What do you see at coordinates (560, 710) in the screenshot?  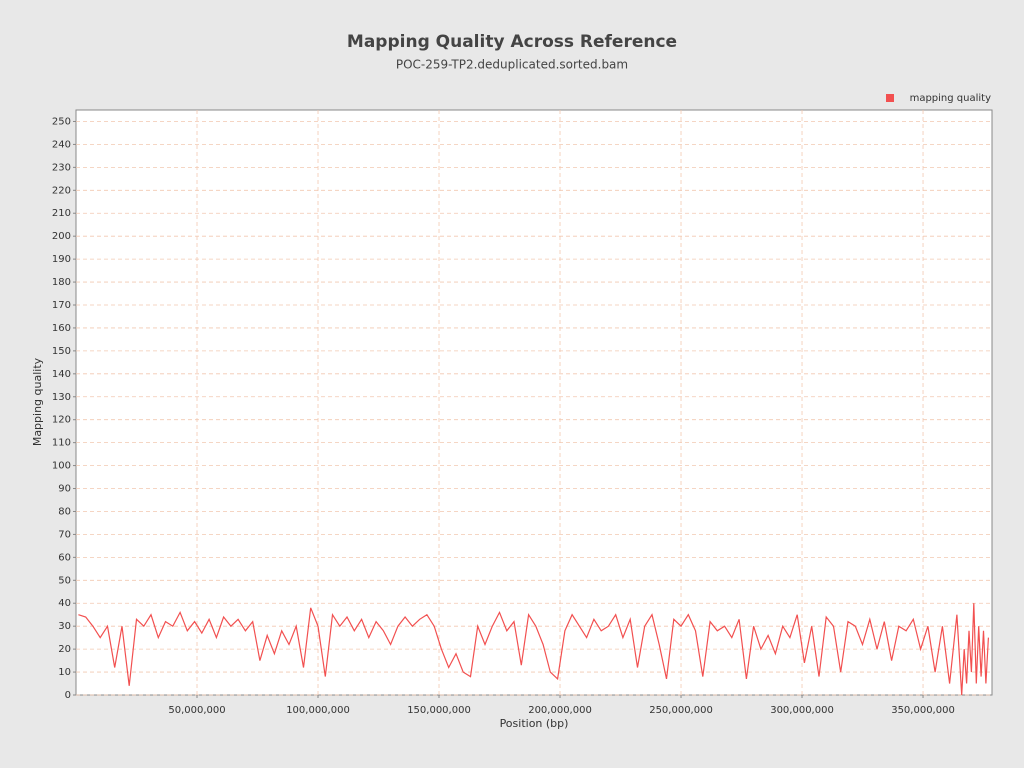 I see `x-tick-label: 200,000,000` at bounding box center [560, 710].